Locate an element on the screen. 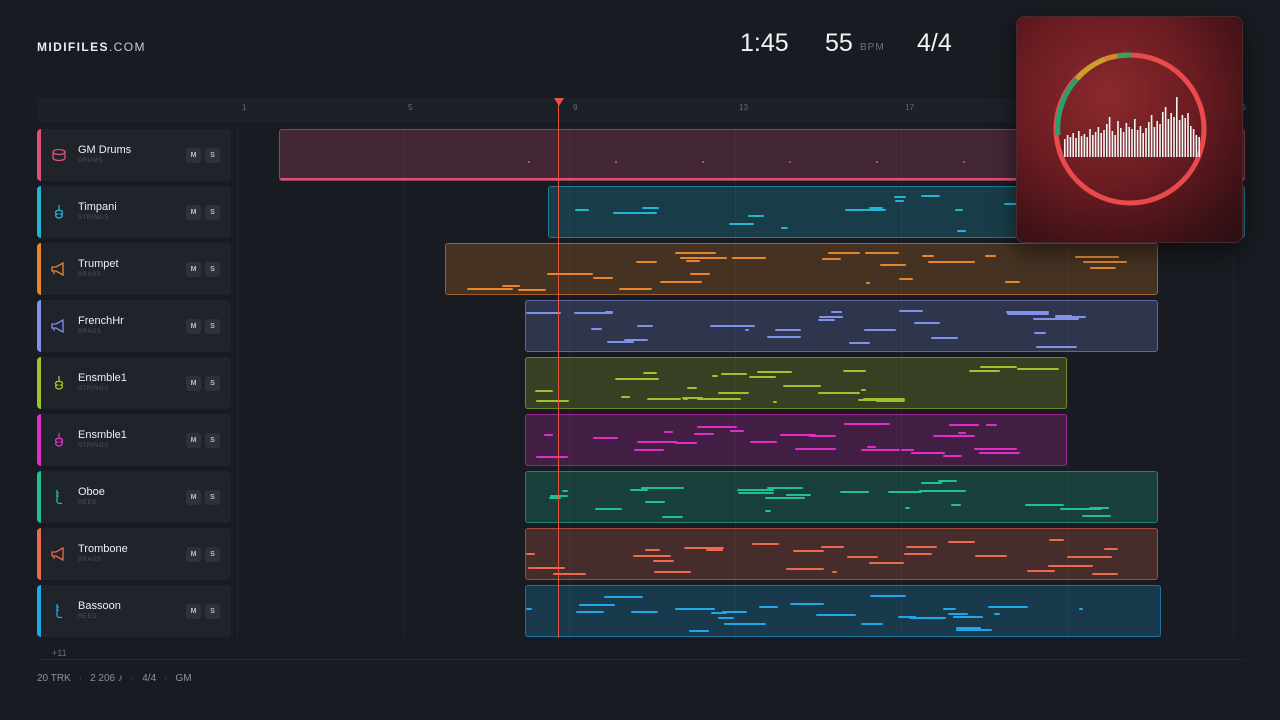 Image resolution: width=1280 pixels, height=720 pixels. track-header: FrenchHr BRASS M S is located at coordinates (134, 326).